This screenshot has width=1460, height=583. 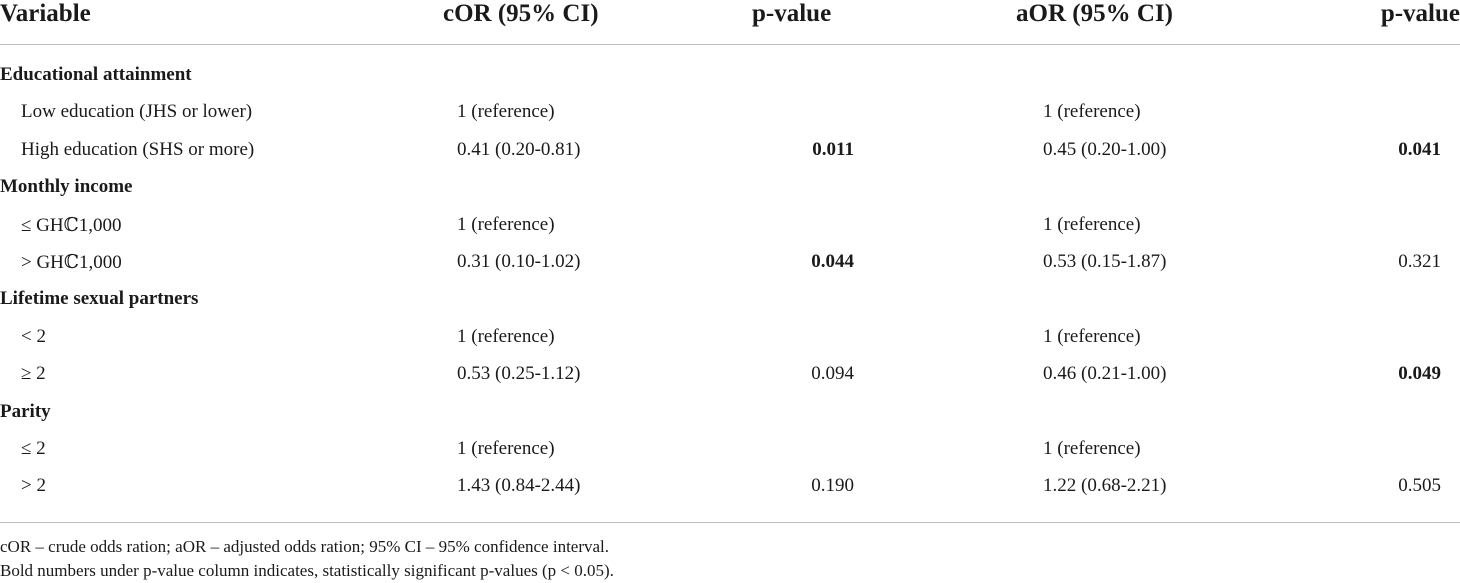 I want to click on aor-value: 0.46 (0.21-1.00), so click(x=1105, y=374).